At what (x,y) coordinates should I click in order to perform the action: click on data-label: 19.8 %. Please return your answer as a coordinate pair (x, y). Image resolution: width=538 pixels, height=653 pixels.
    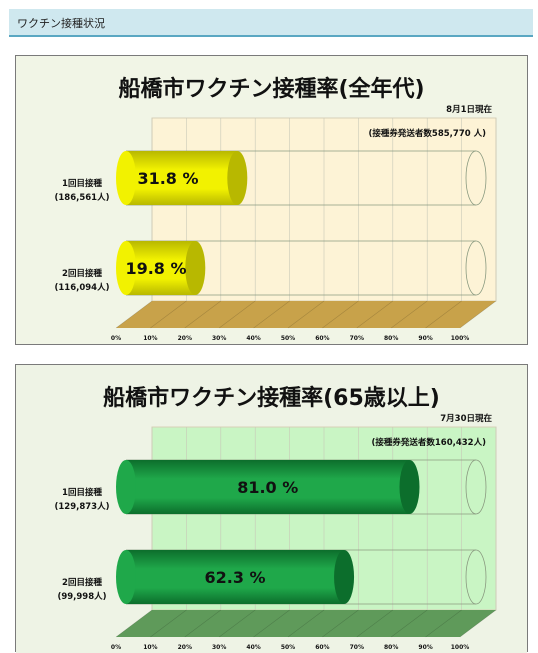
    Looking at the image, I should click on (155, 268).